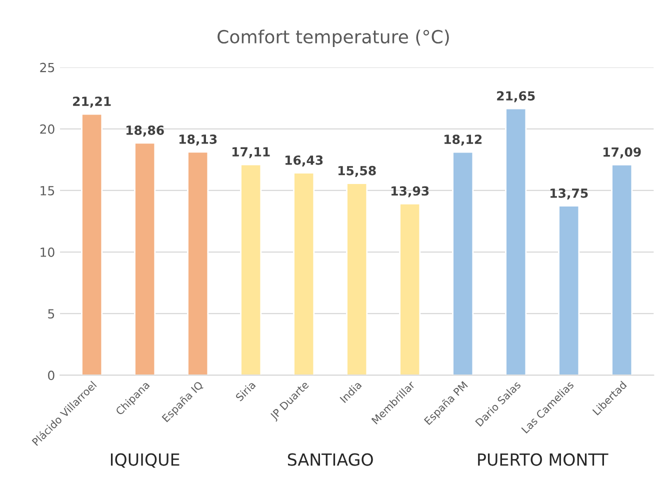 The height and width of the screenshot is (481, 667). Describe the element at coordinates (410, 192) in the screenshot. I see `data-label: 13,93` at that location.